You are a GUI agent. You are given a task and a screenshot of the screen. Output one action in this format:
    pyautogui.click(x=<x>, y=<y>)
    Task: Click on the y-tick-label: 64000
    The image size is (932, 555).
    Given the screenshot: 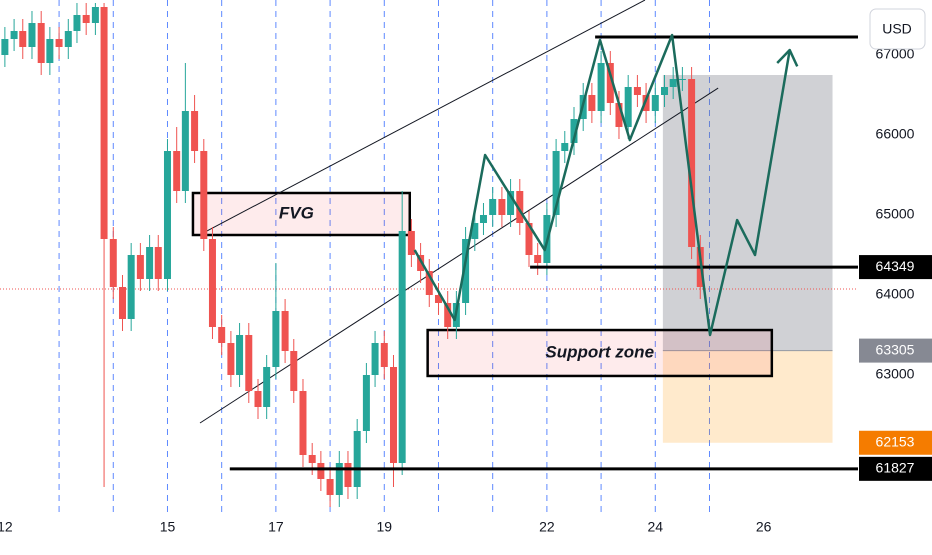 What is the action you would take?
    pyautogui.click(x=895, y=294)
    